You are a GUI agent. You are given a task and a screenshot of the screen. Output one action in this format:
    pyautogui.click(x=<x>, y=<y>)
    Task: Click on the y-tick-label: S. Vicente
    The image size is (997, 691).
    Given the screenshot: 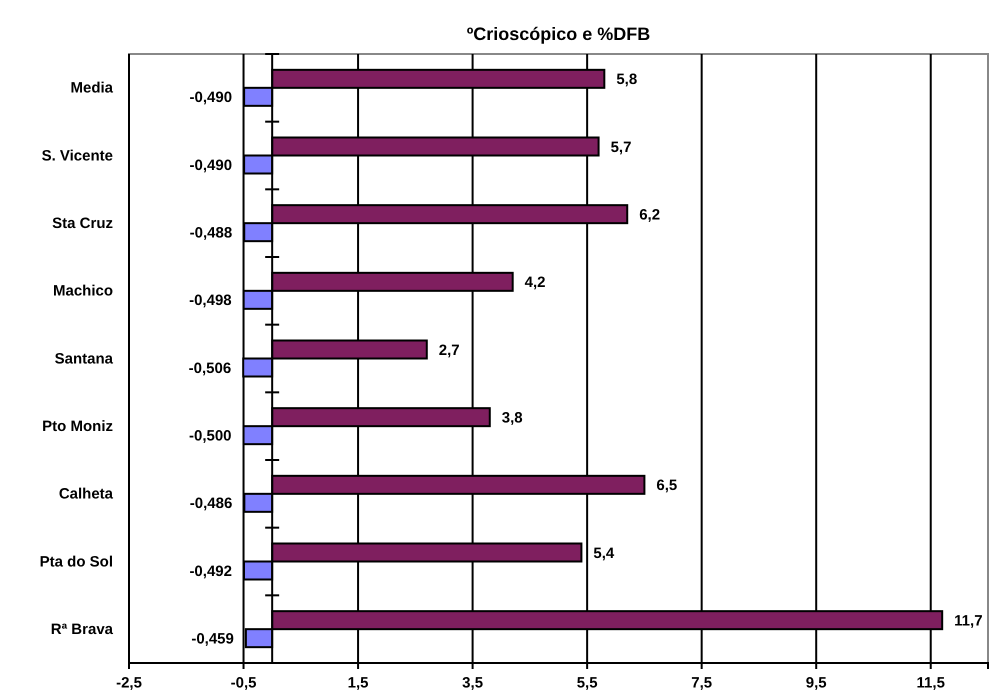 What is the action you would take?
    pyautogui.click(x=77, y=155)
    